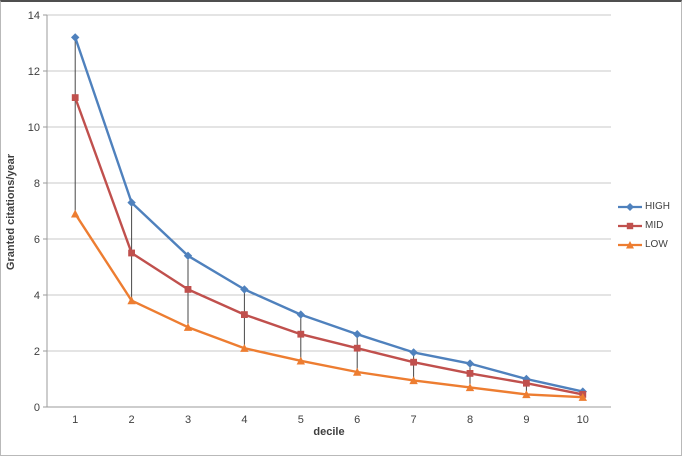  I want to click on x-tick-label: 5, so click(301, 420).